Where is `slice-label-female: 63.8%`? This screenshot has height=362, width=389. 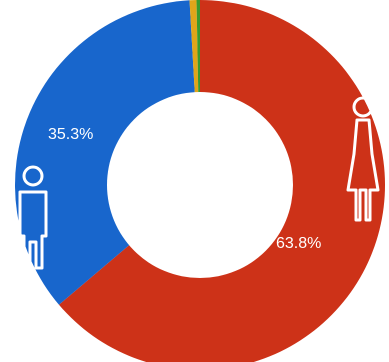
slice-label-female: 63.8% is located at coordinates (298, 243).